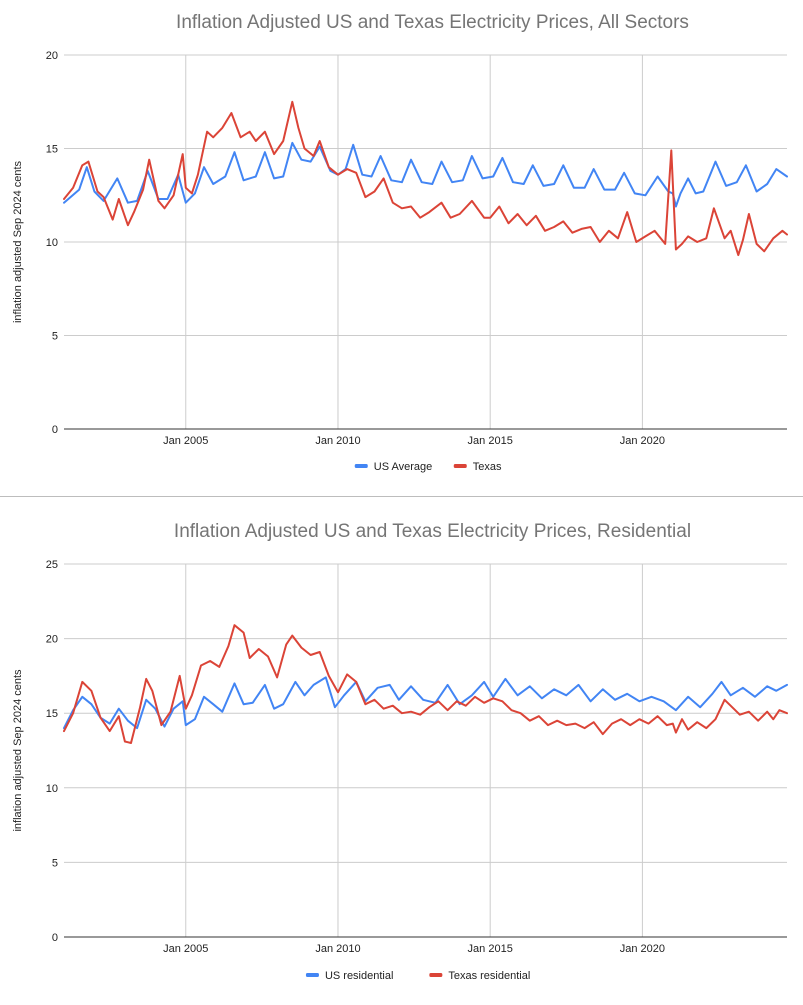 The height and width of the screenshot is (1005, 803). What do you see at coordinates (417, 976) in the screenshot?
I see `legend: US residential Texas residential` at bounding box center [417, 976].